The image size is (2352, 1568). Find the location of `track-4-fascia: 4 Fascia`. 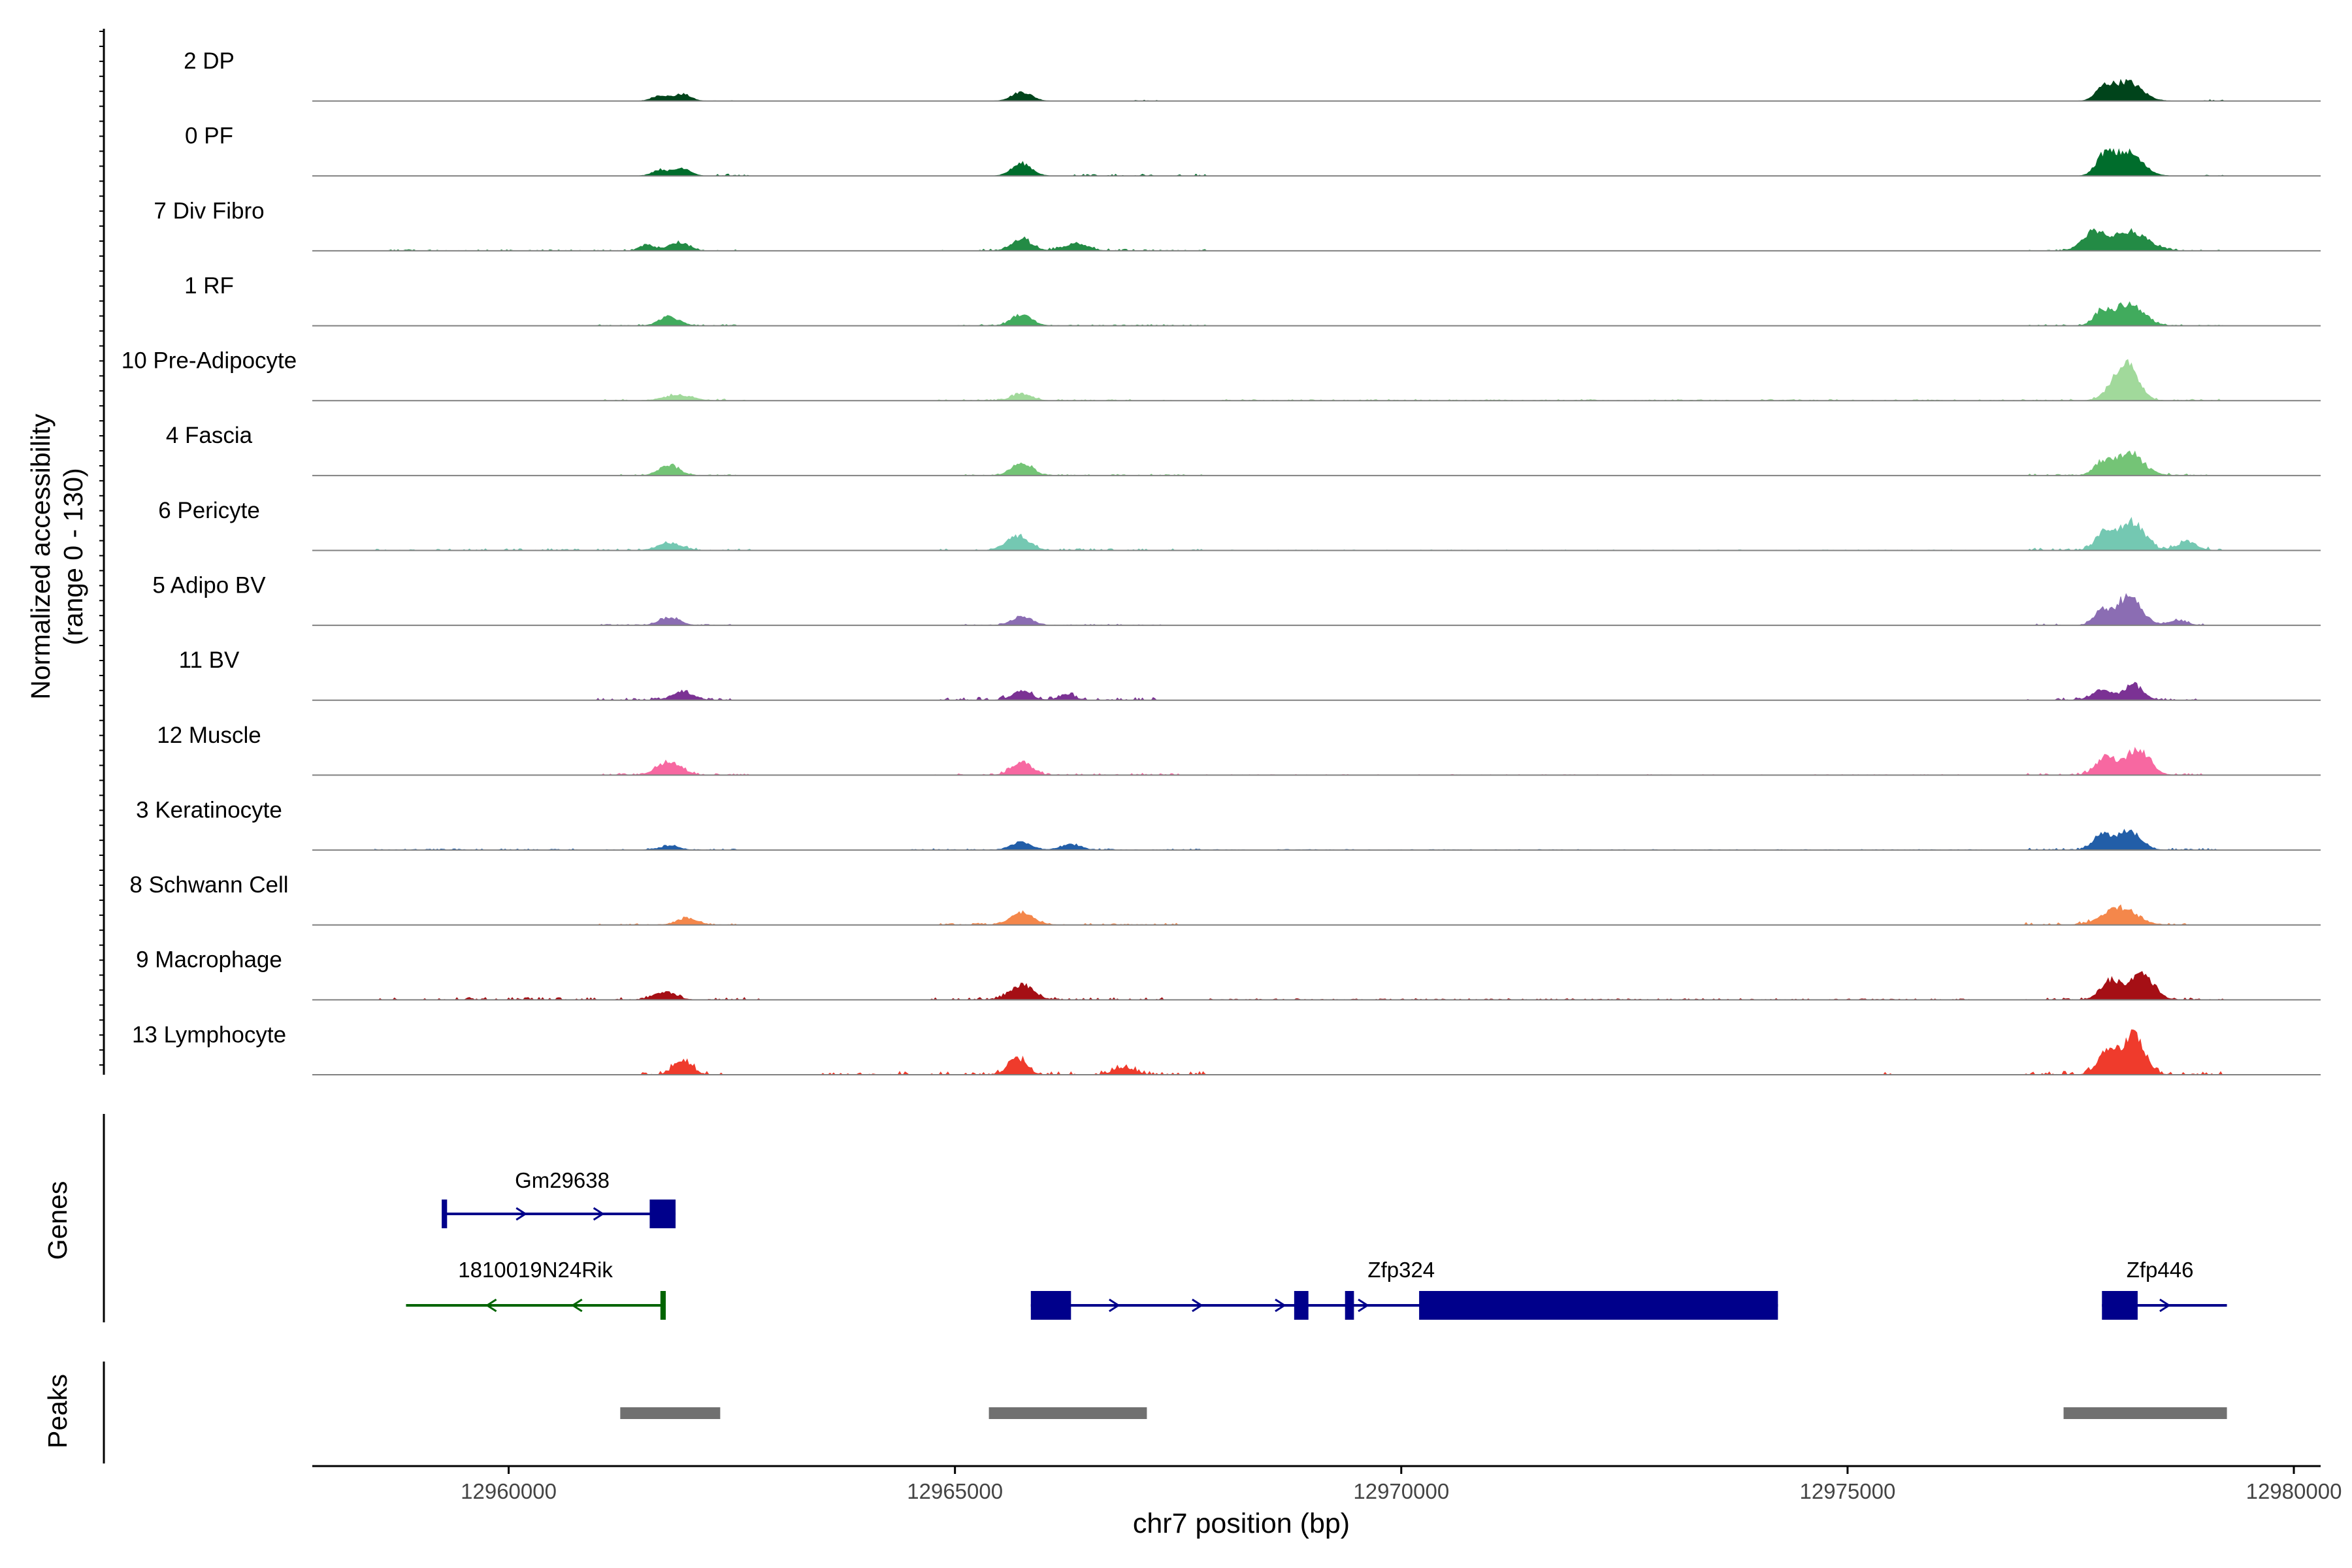

track-4-fascia: 4 Fascia is located at coordinates (1243, 449).